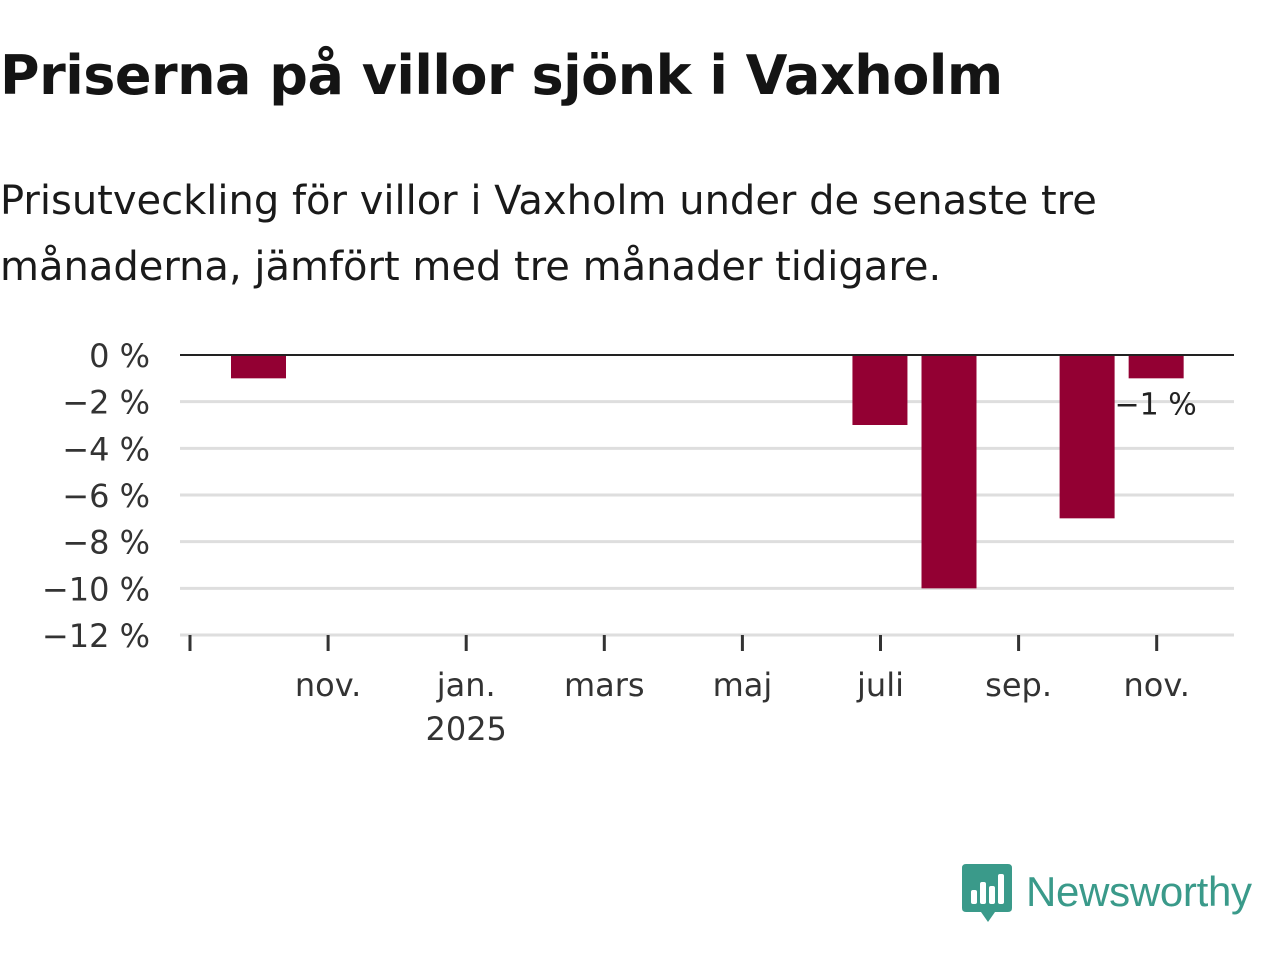  I want to click on x-tick-label: juli, so click(880, 685).